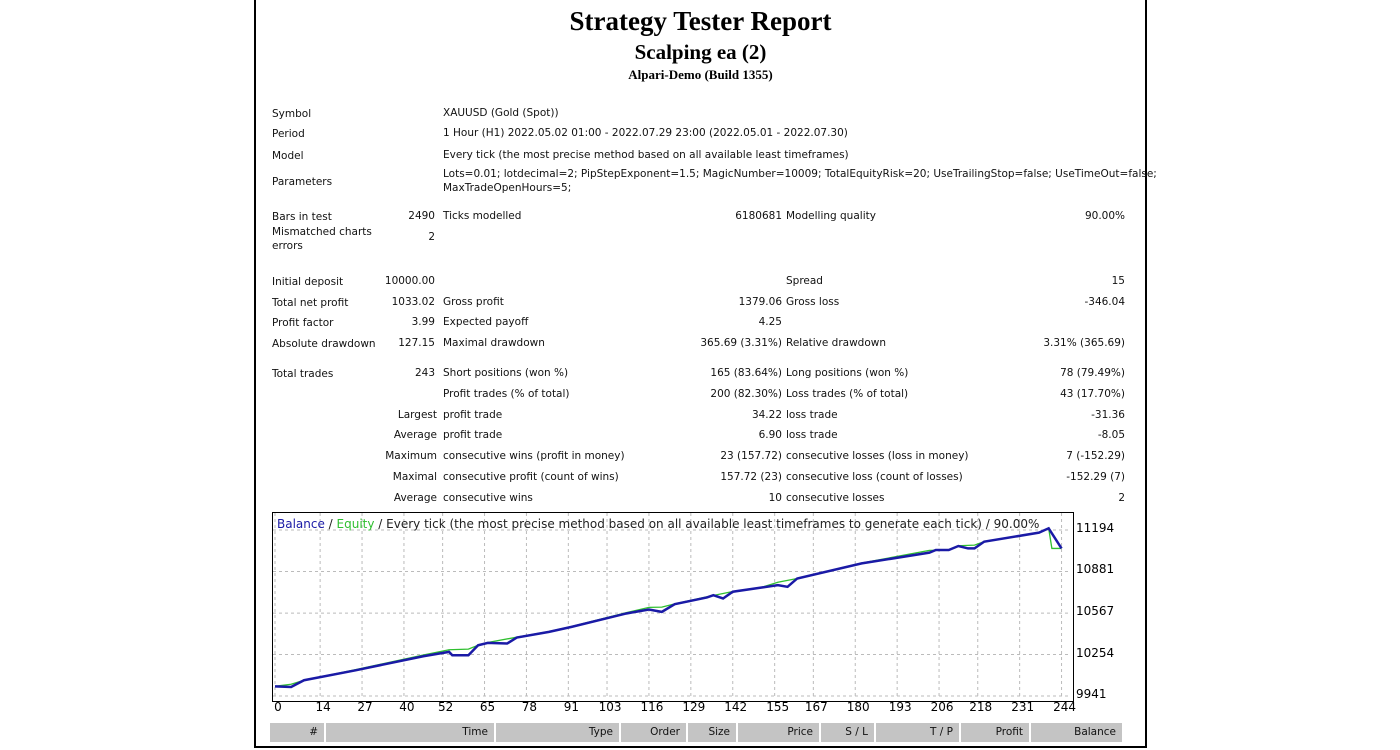  What do you see at coordinates (302, 217) in the screenshot?
I see `row-label: Bars in test` at bounding box center [302, 217].